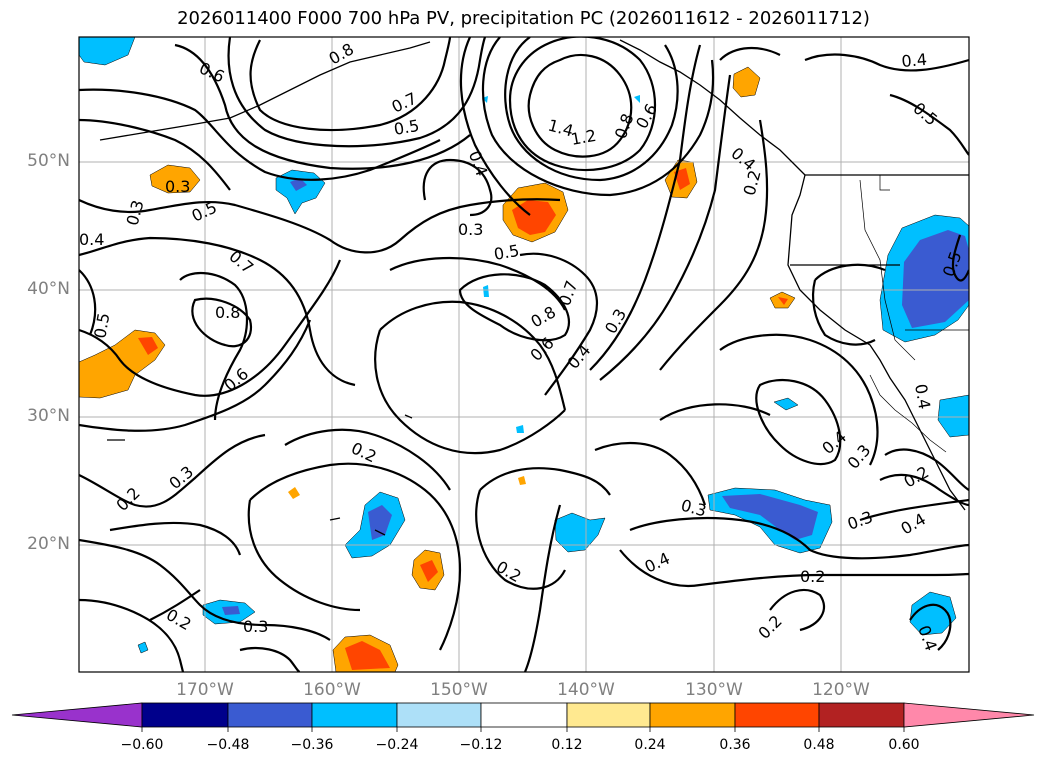  What do you see at coordinates (205, 690) in the screenshot?
I see `lon-label: 170°W` at bounding box center [205, 690].